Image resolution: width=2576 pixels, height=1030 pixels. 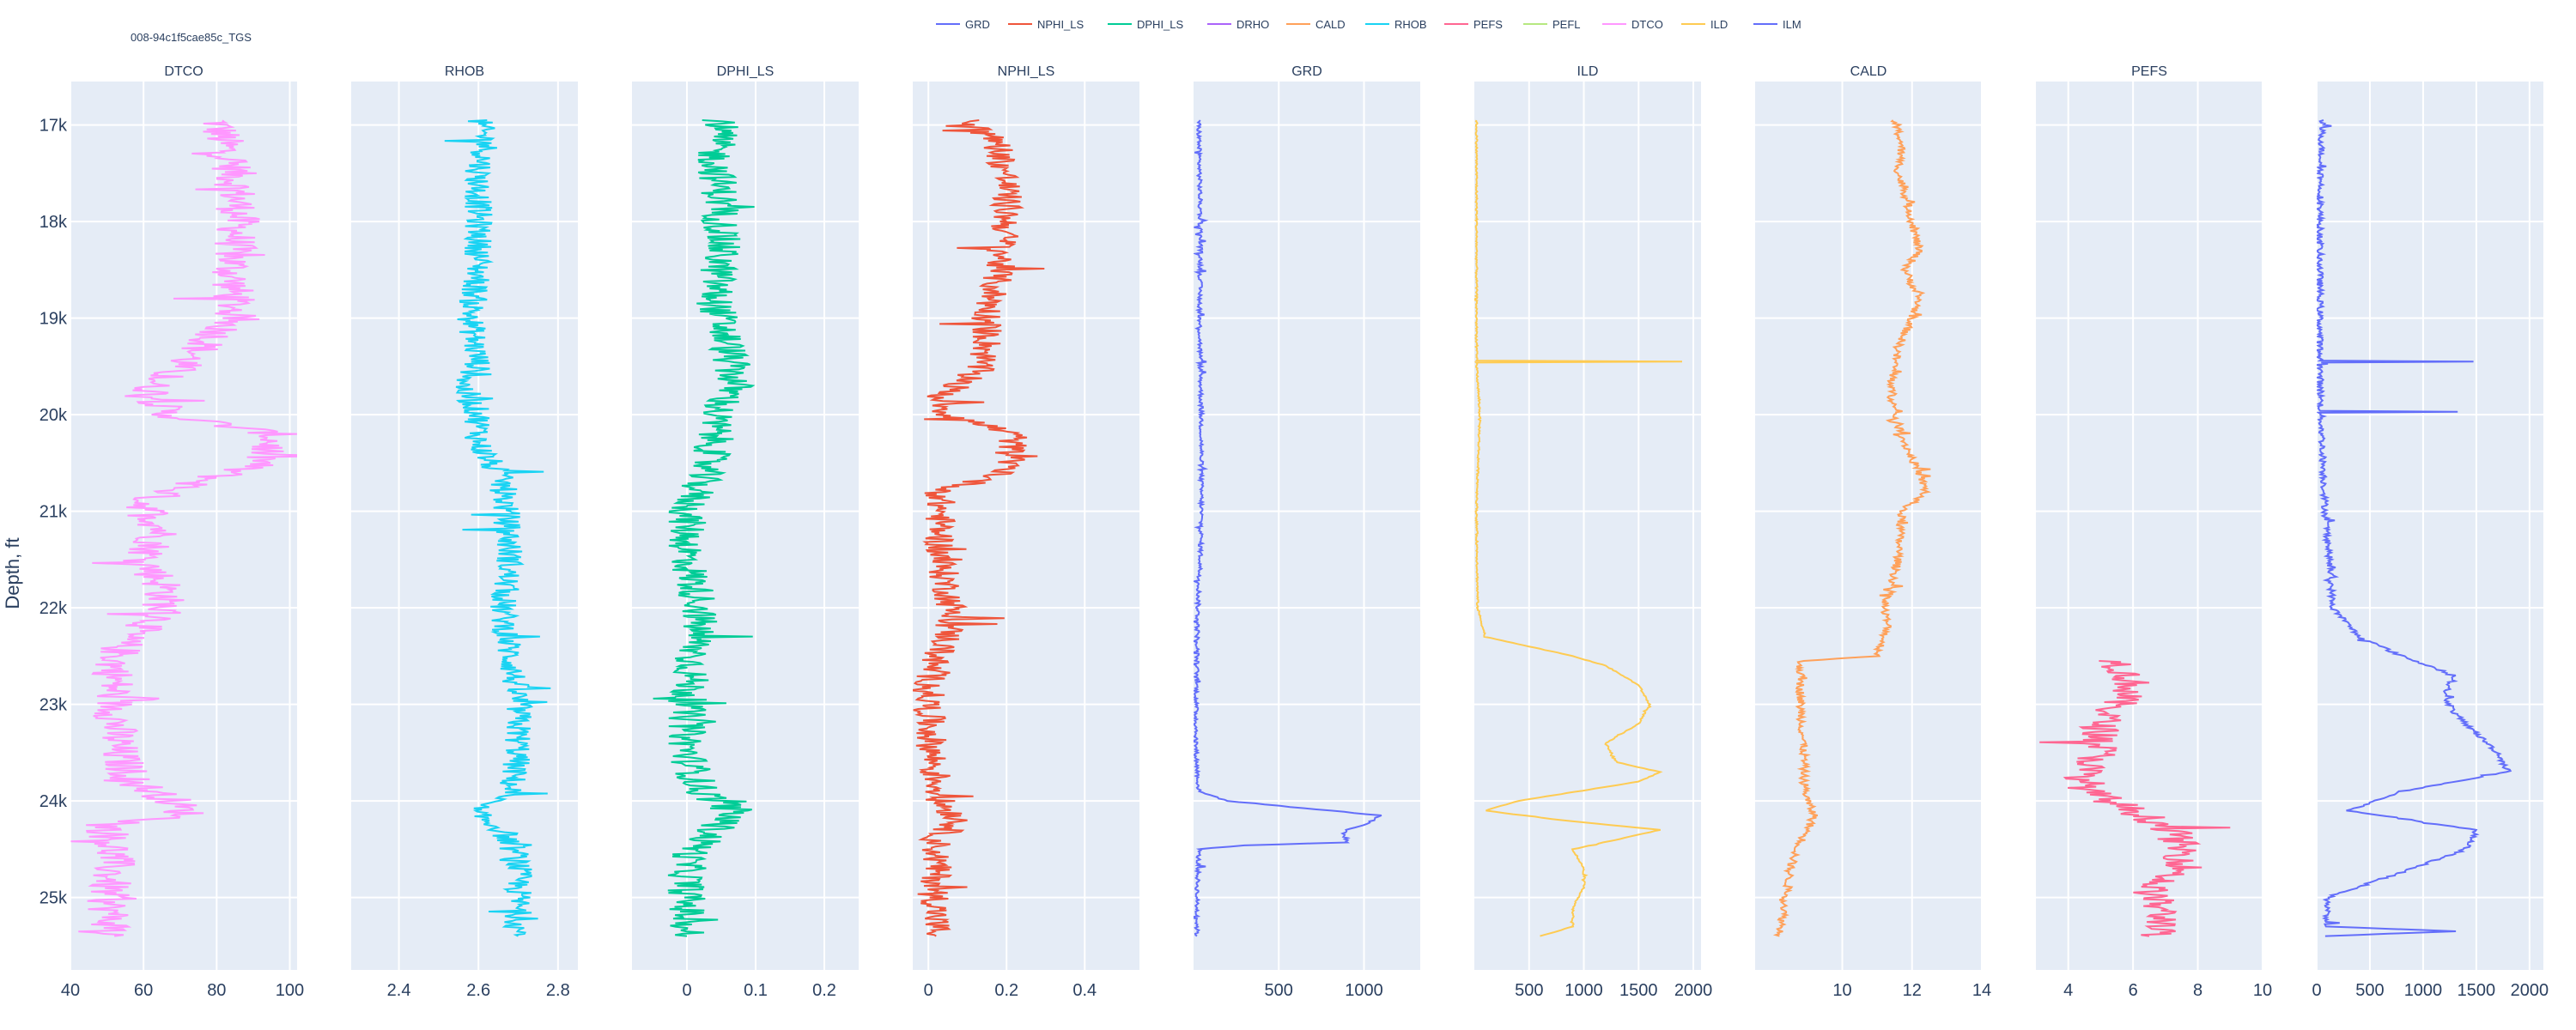 I want to click on x-tick-label: 4, so click(x=2068, y=990).